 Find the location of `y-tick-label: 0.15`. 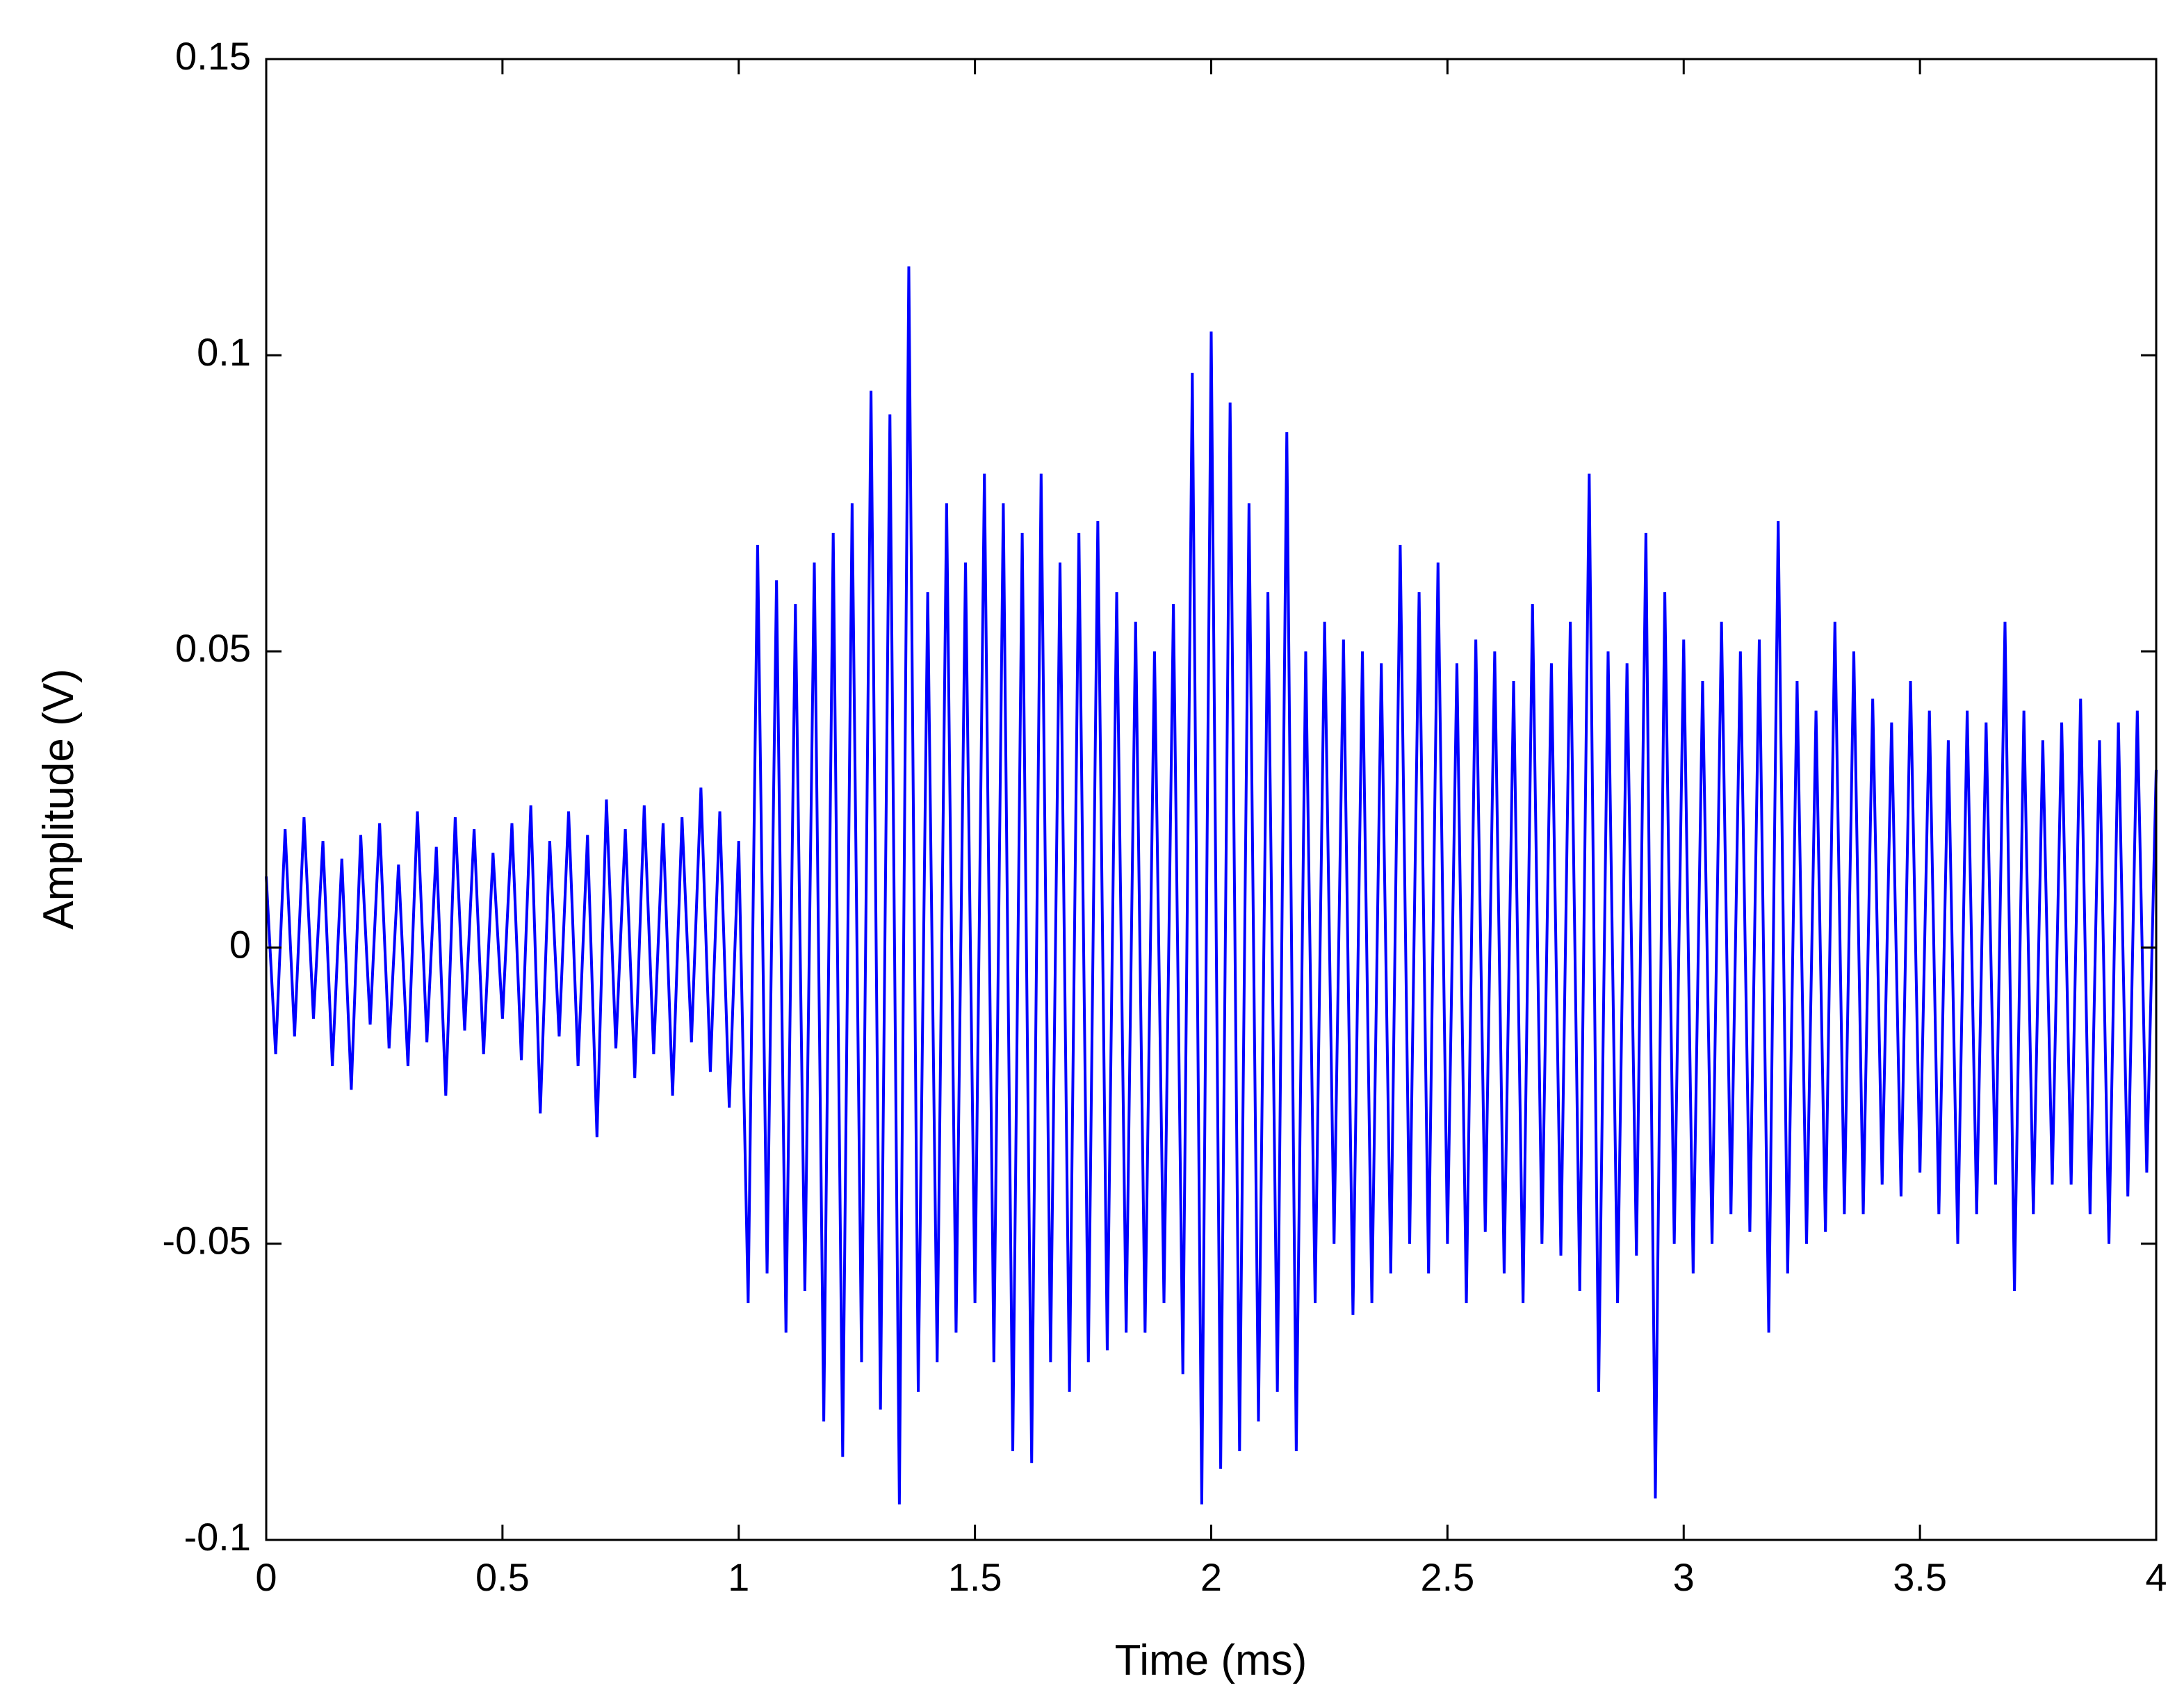

y-tick-label: 0.15 is located at coordinates (213, 56).